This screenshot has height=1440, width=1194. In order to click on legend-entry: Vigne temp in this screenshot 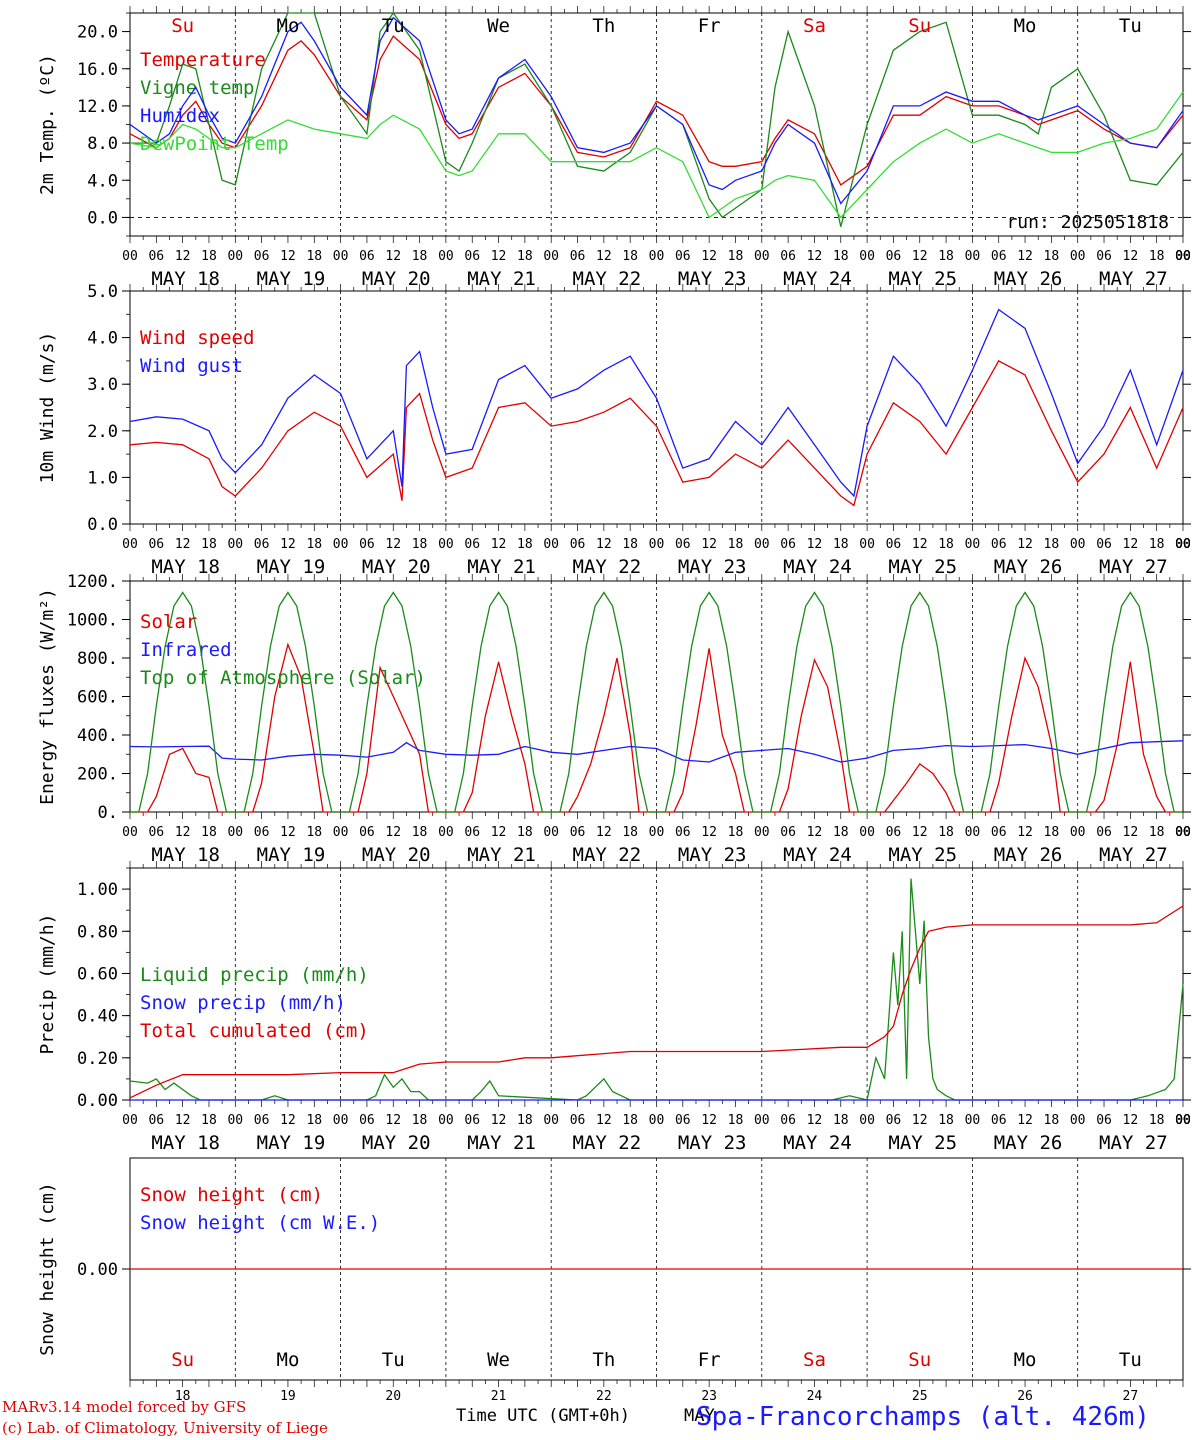, I will do `click(197, 88)`.